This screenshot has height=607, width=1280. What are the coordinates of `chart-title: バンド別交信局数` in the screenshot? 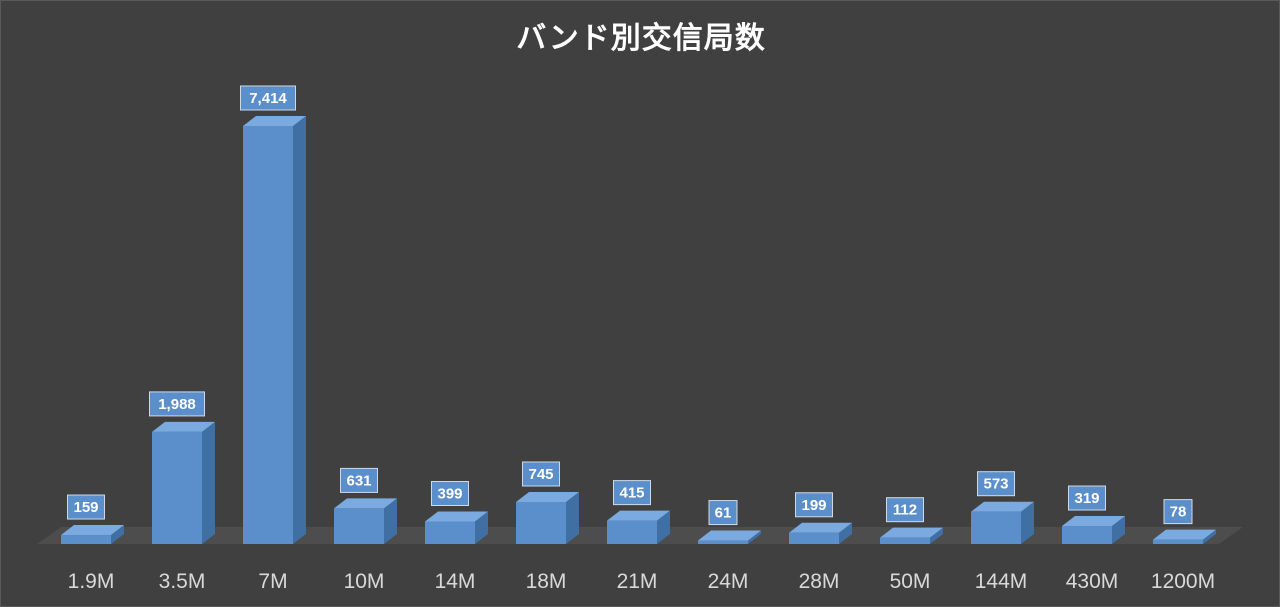 It's located at (641, 38).